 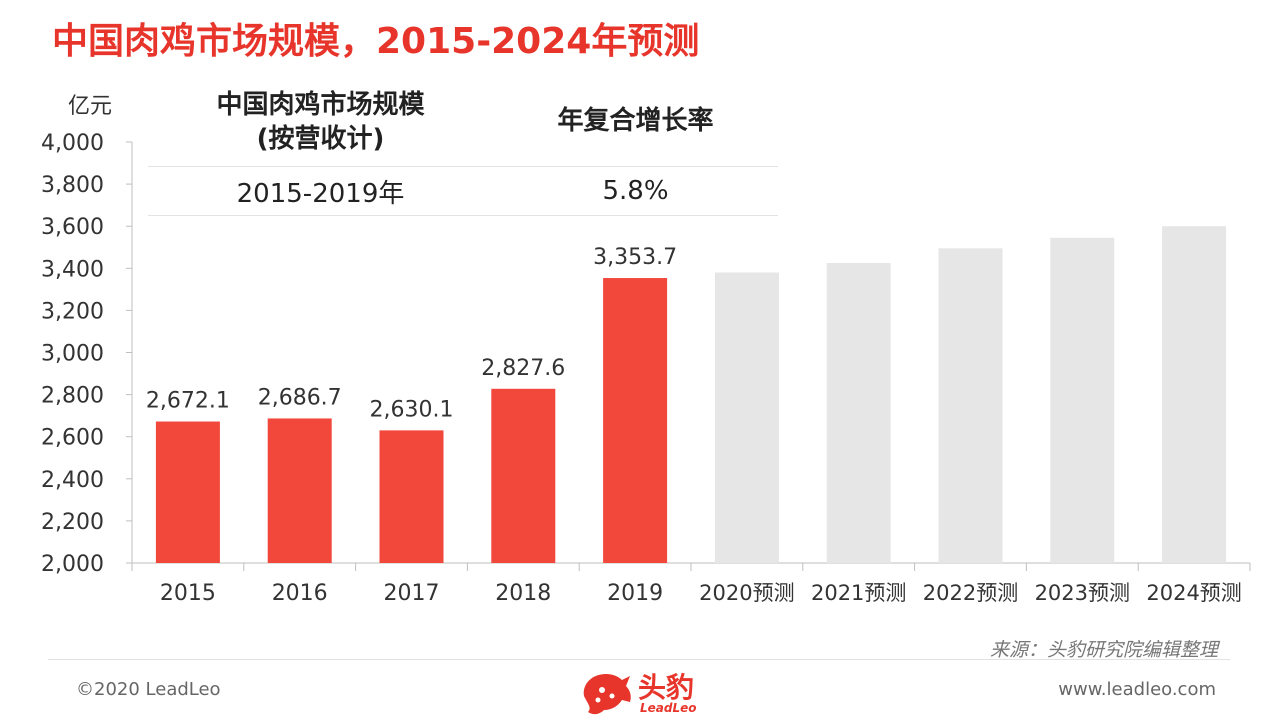 I want to click on brand-subtitle: LeadLeo, so click(x=668, y=708).